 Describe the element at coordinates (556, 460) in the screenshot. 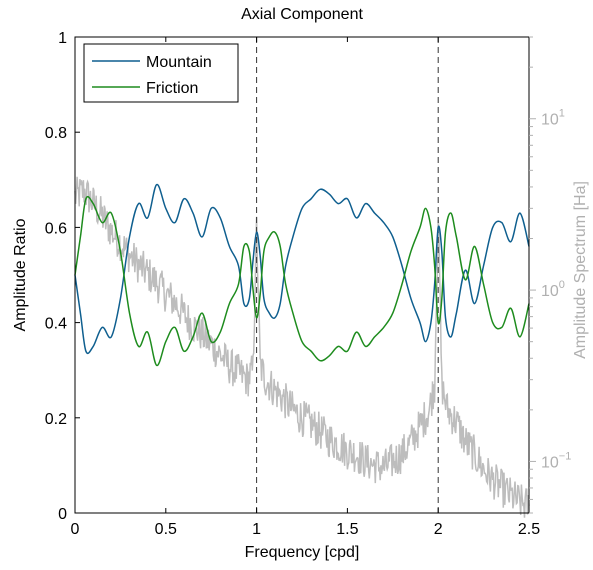

I see `y2-tick-label: 10⁻¹` at that location.